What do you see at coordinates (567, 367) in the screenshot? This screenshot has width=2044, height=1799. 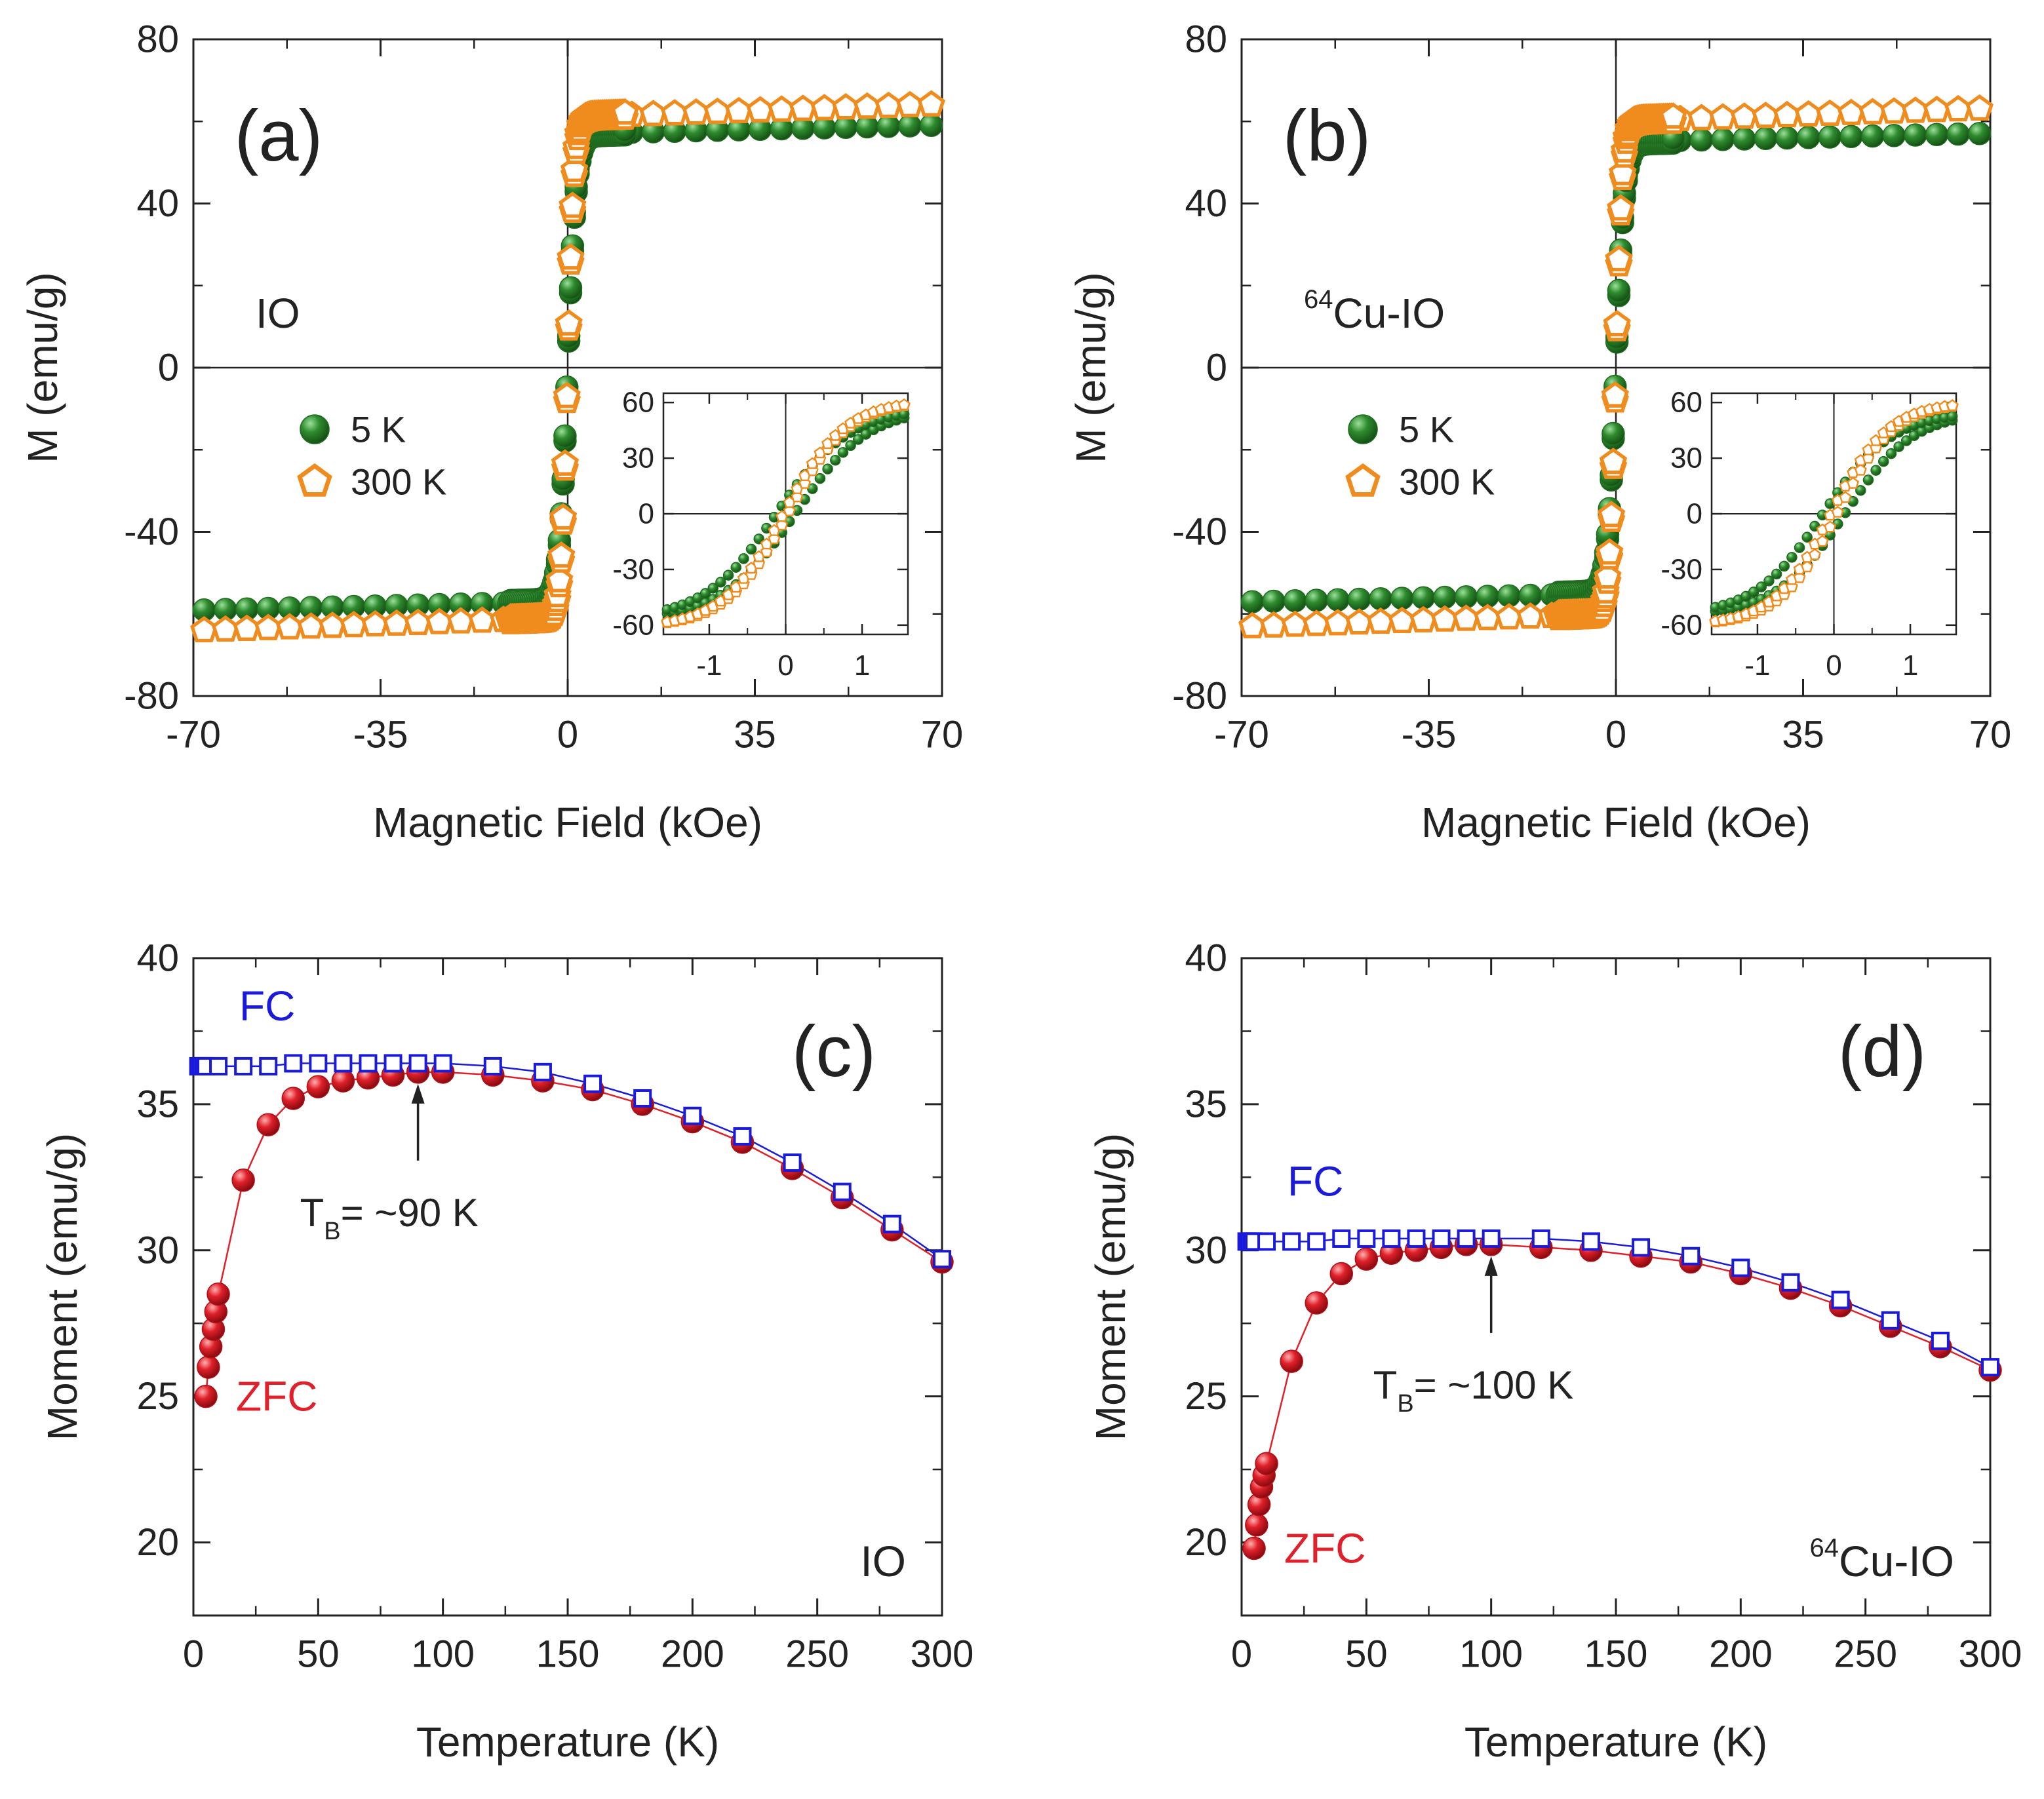 I see `series-300k` at bounding box center [567, 367].